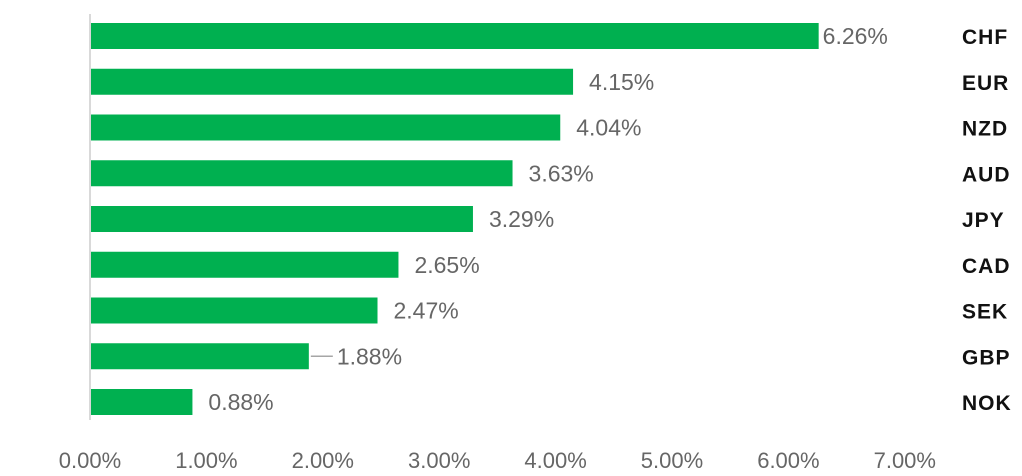 The height and width of the screenshot is (476, 1022). I want to click on bar-sek, so click(234, 310).